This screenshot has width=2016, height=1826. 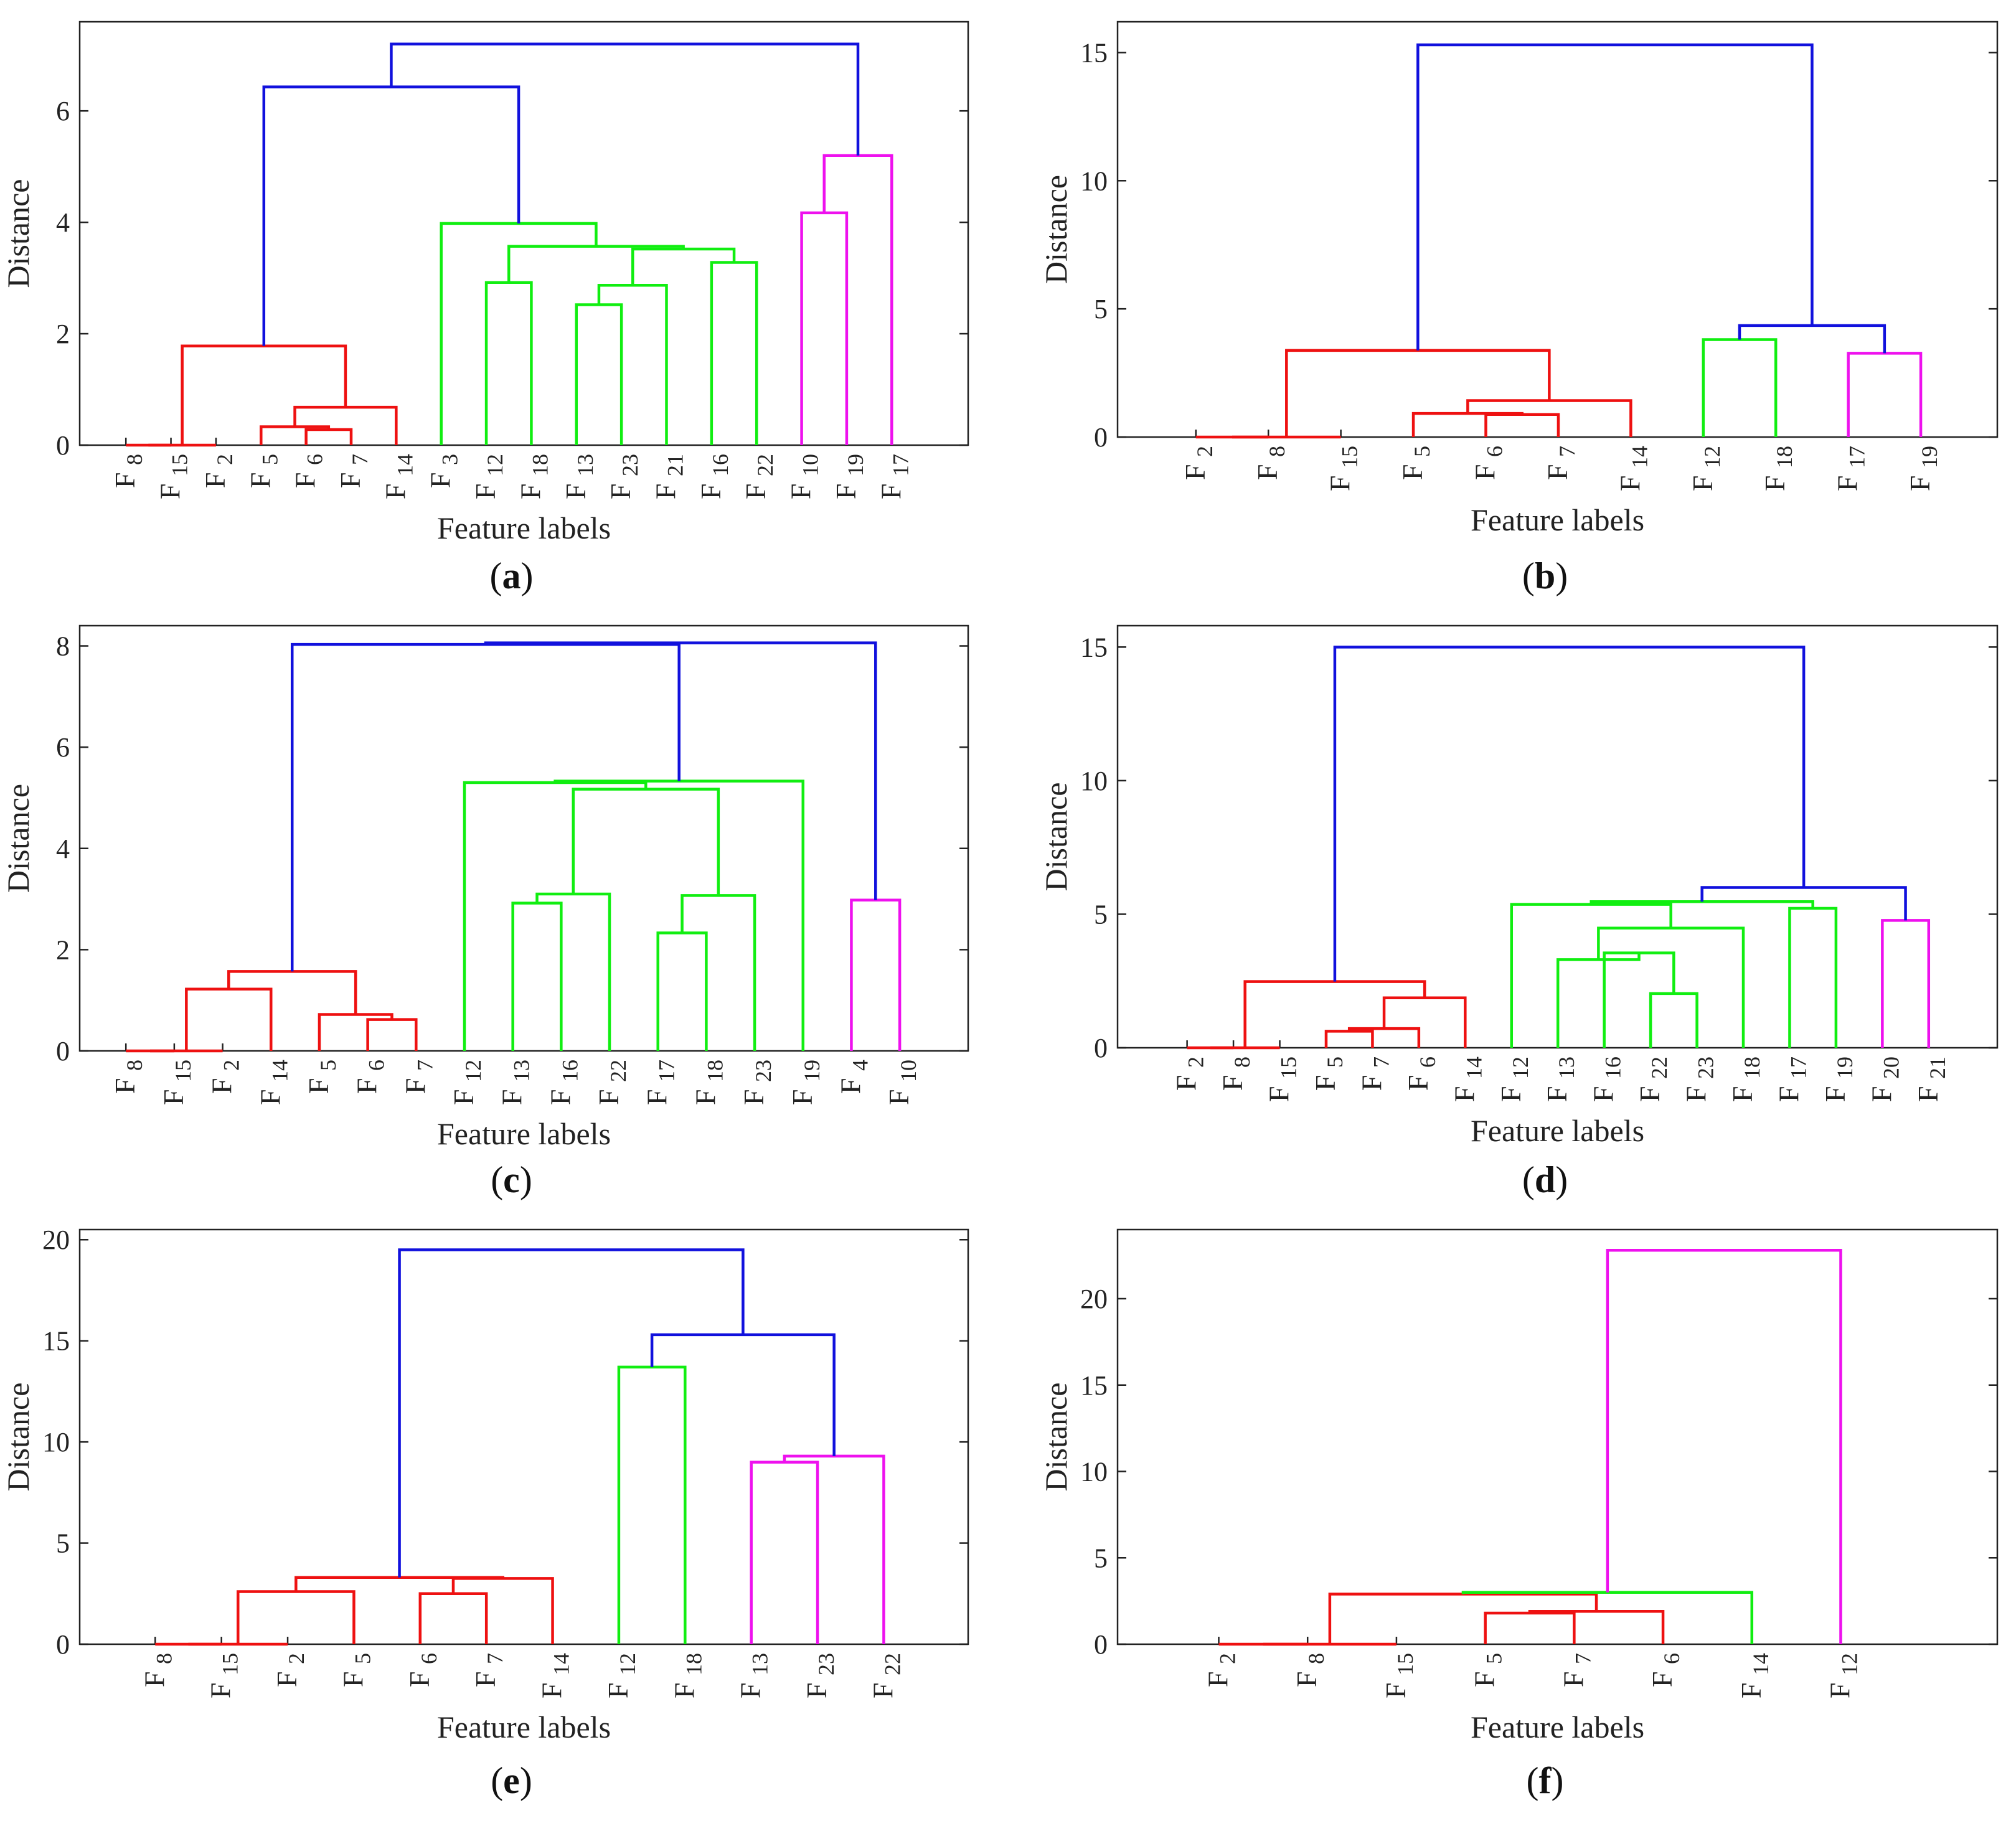 What do you see at coordinates (1699, 1079) in the screenshot?
I see `leaf-label: F 23` at bounding box center [1699, 1079].